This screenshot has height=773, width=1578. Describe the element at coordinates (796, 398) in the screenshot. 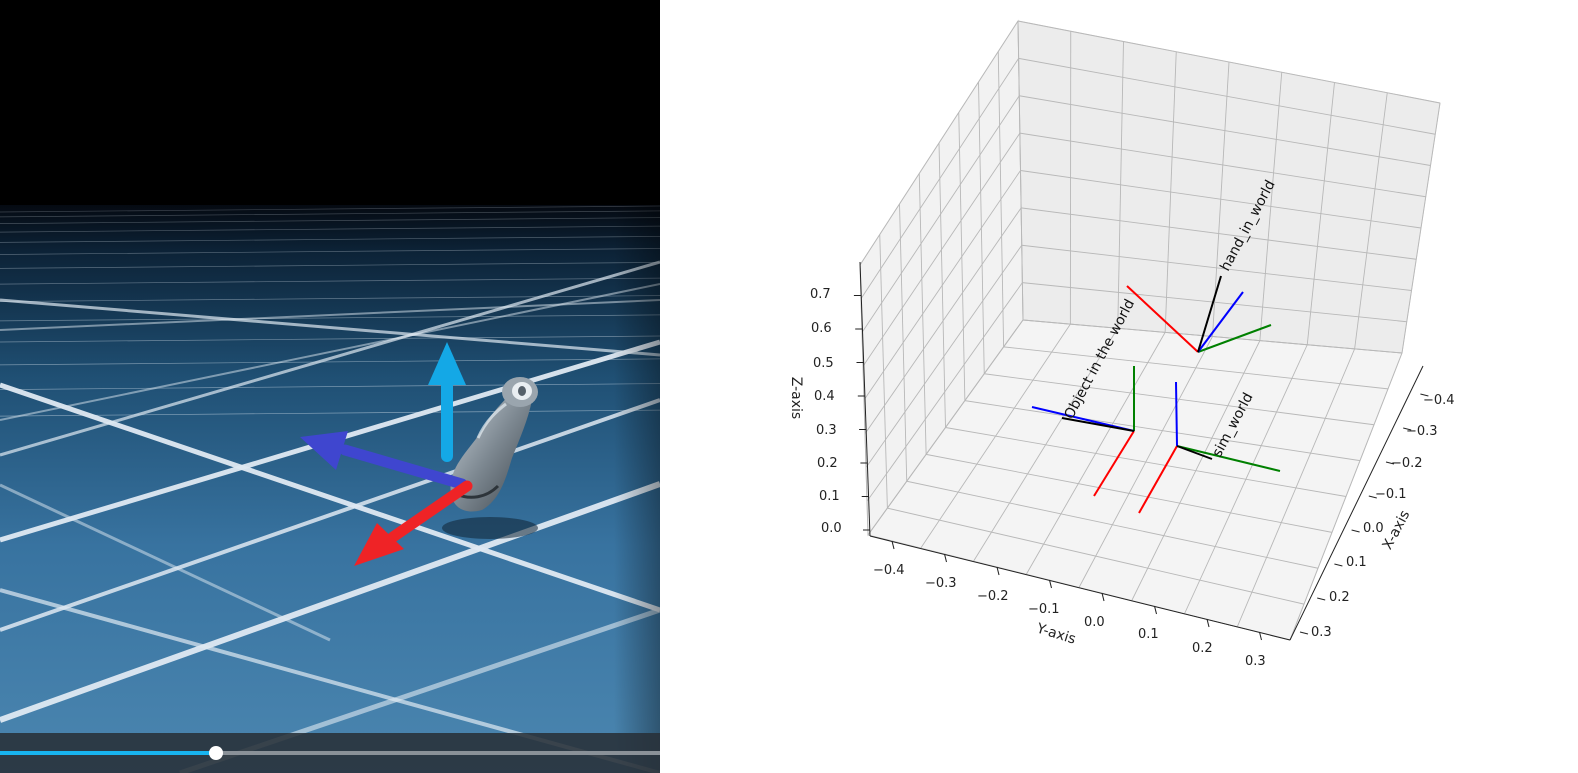

I see `z-axis-label: Z-axis` at that location.